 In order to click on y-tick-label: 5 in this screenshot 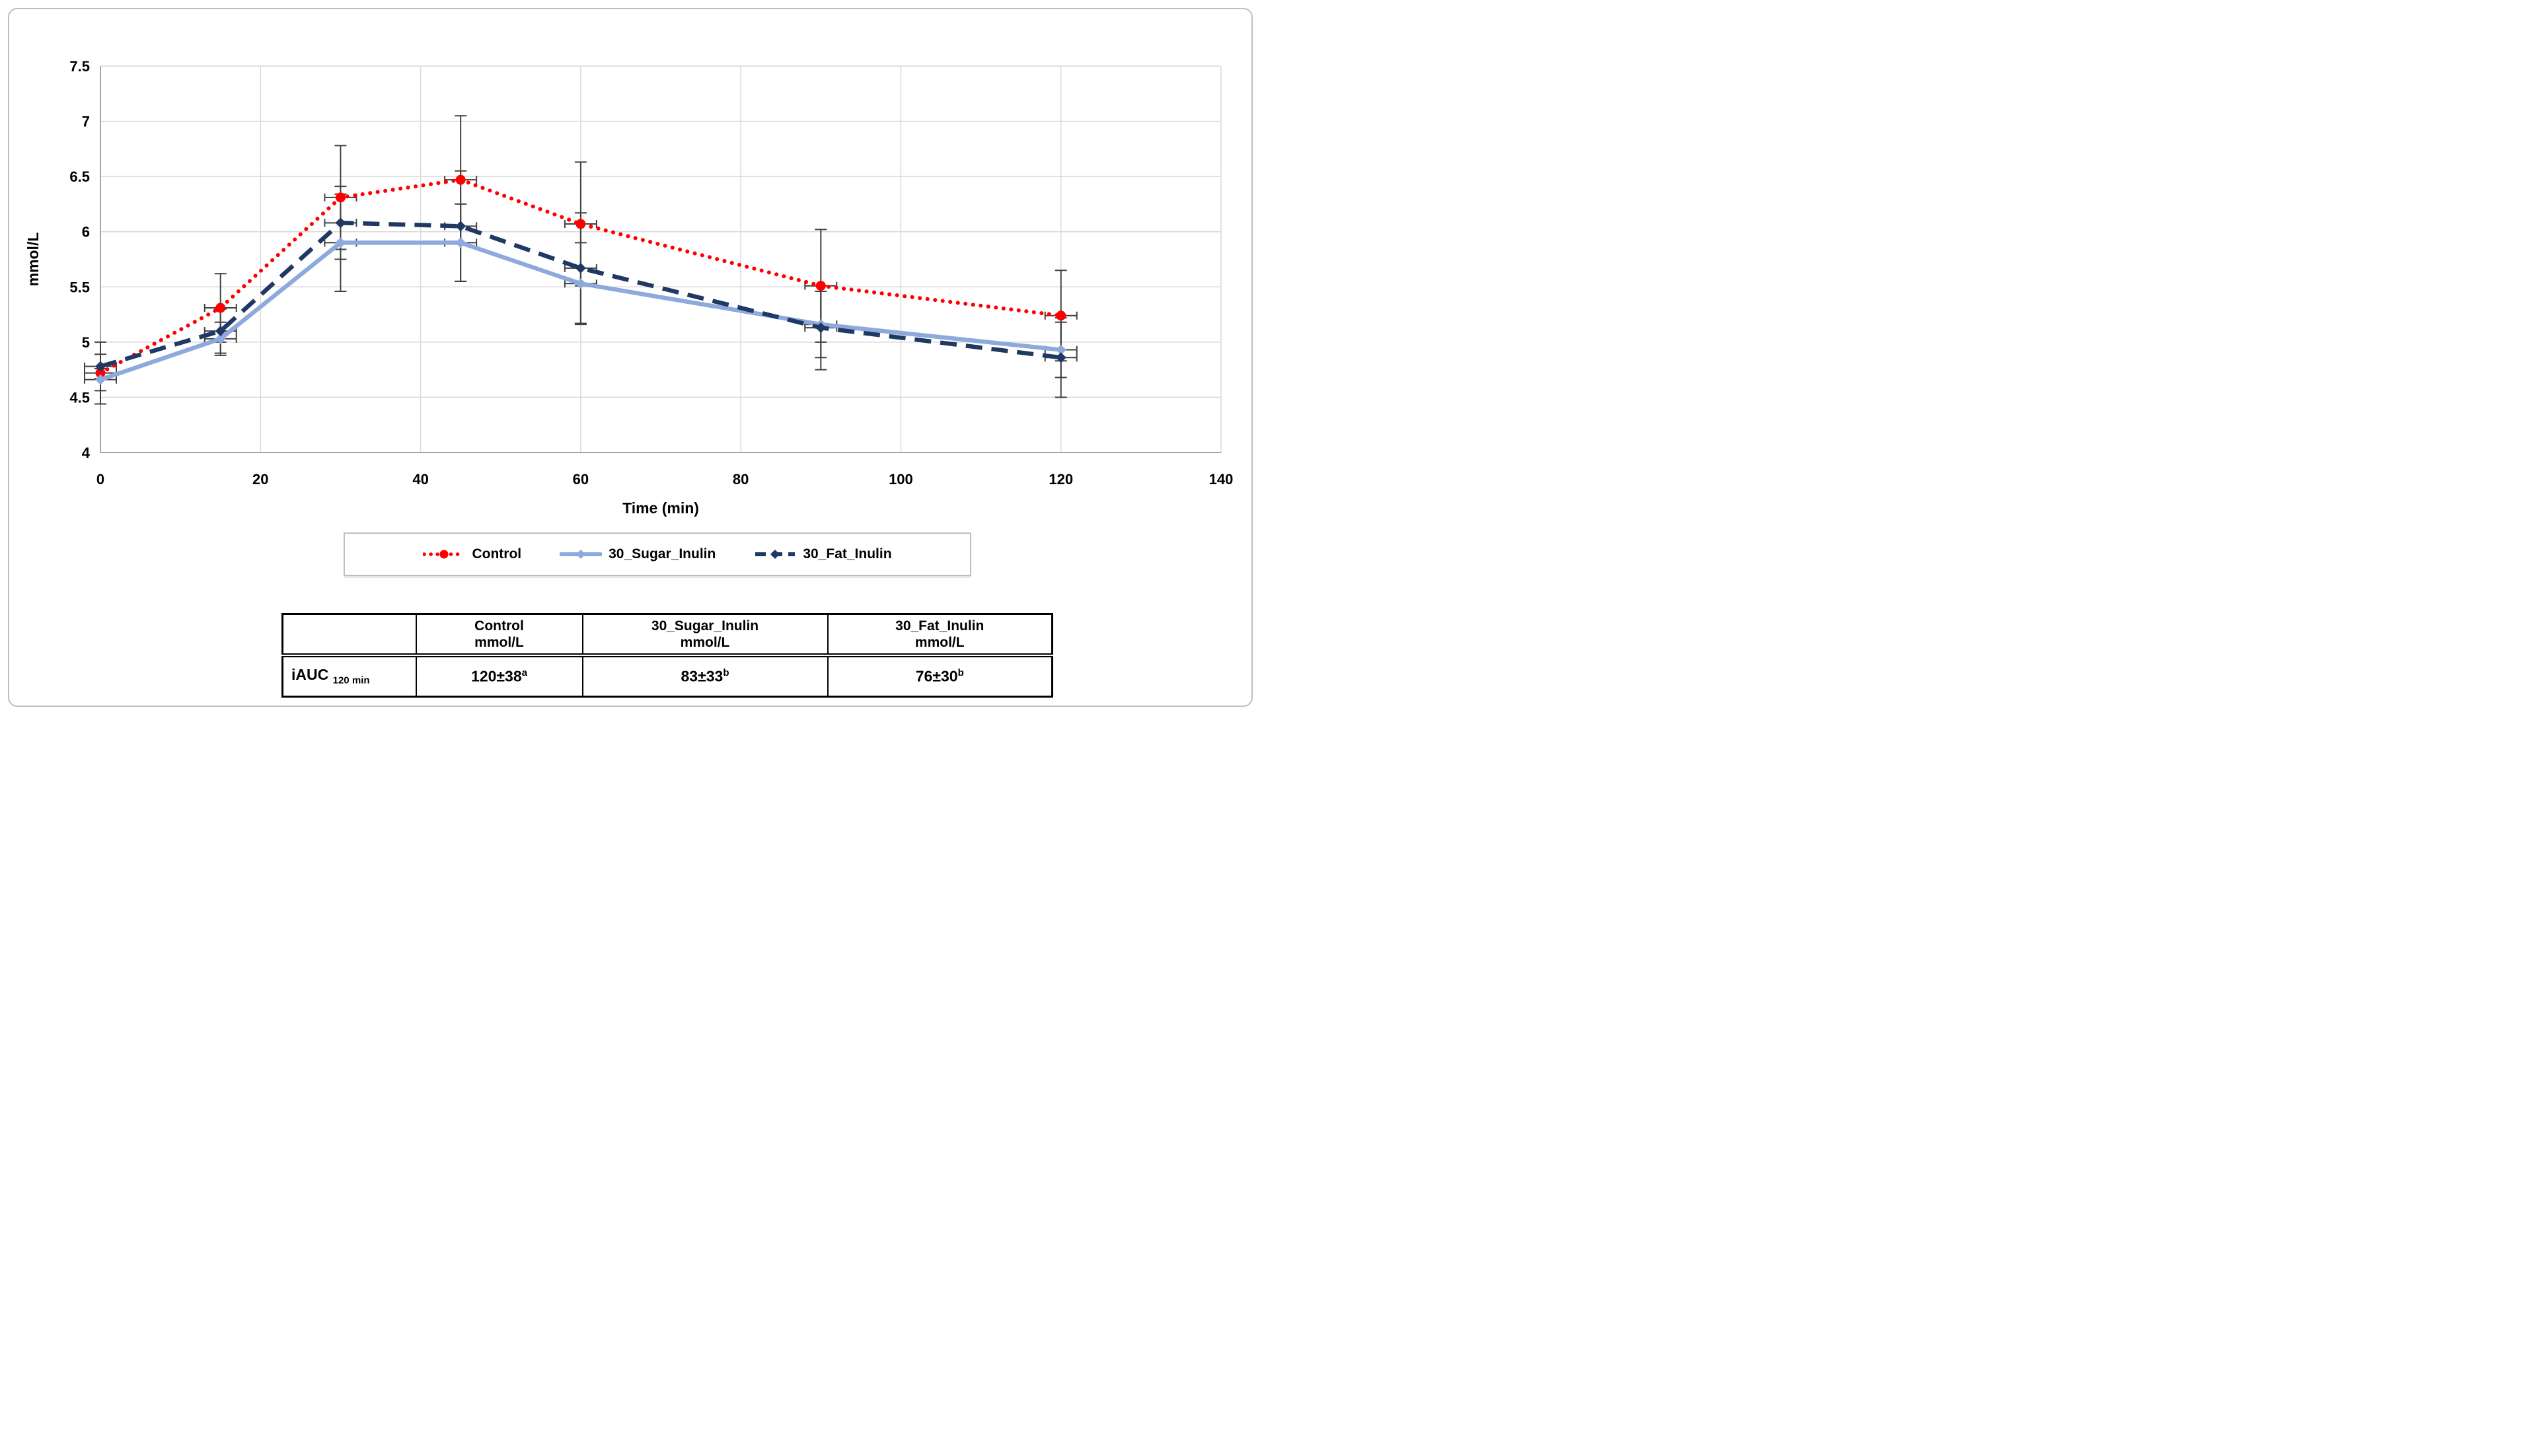, I will do `click(86, 342)`.